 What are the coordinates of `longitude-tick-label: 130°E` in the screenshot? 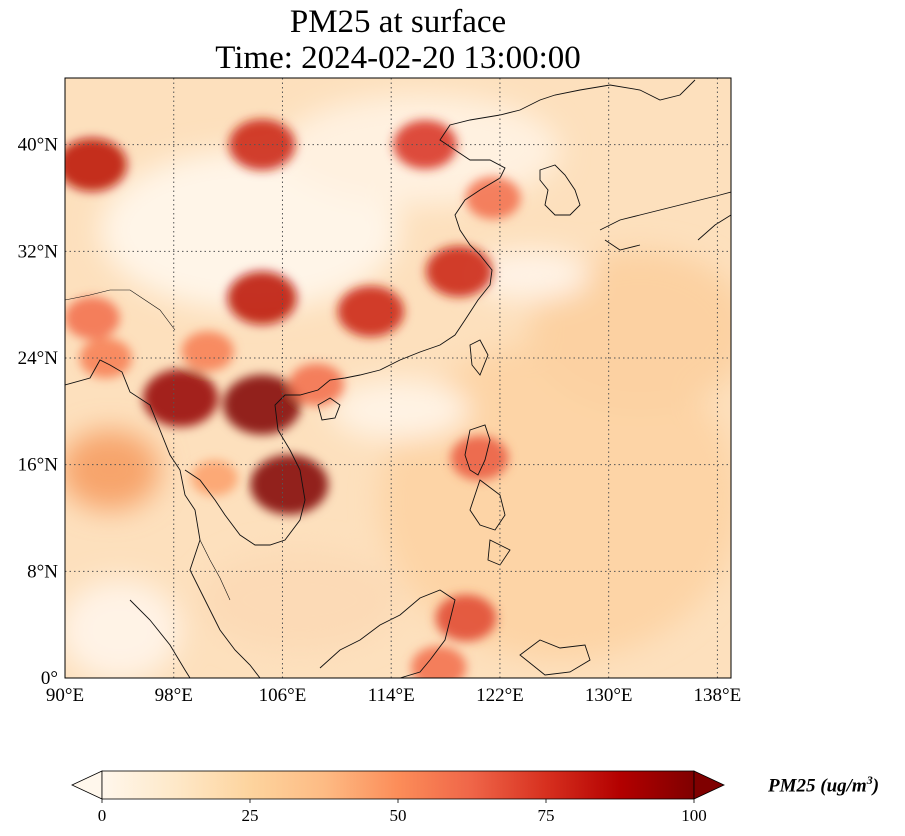 It's located at (609, 695).